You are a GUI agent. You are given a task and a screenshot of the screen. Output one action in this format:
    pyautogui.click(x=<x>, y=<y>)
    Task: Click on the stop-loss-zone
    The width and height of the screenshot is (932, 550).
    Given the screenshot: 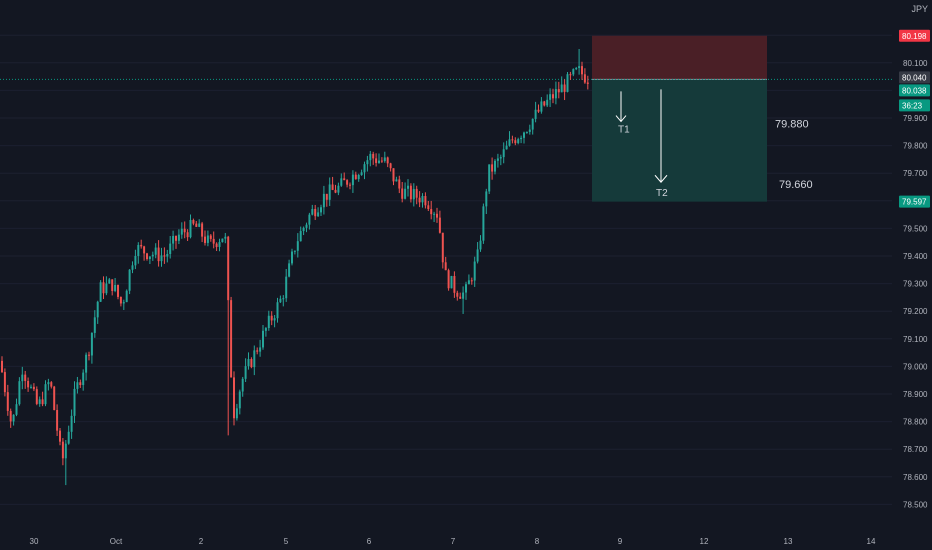 What is the action you would take?
    pyautogui.click(x=679, y=57)
    